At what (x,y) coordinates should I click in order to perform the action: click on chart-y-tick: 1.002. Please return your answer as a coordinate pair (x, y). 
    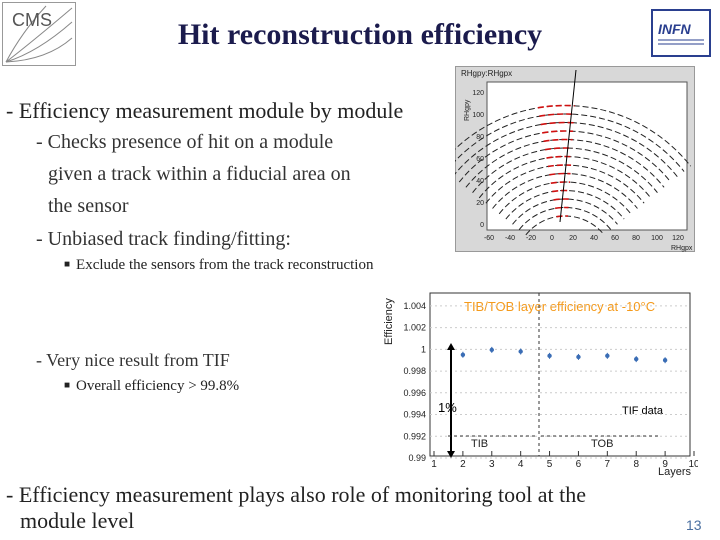
    Looking at the image, I should click on (414, 328).